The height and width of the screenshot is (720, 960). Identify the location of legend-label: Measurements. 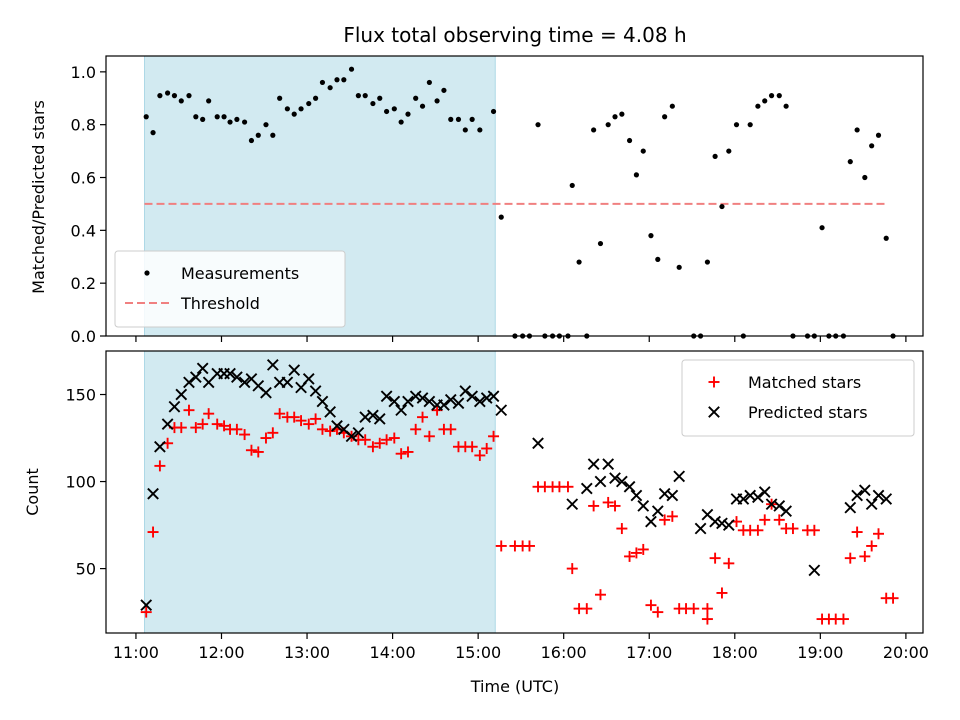
(240, 273).